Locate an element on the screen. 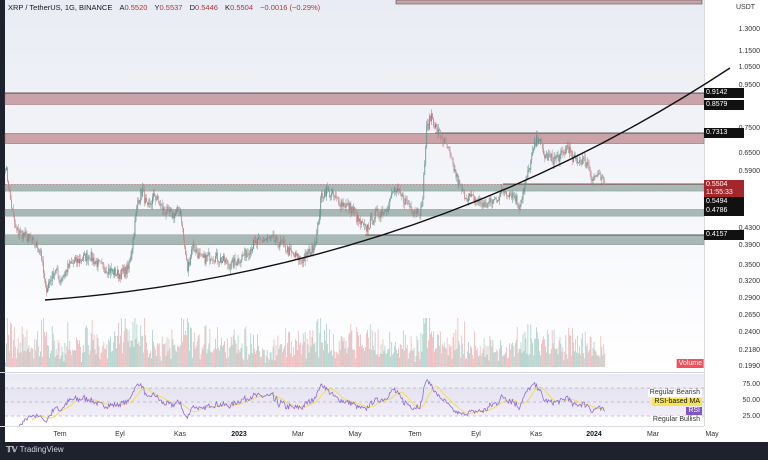 This screenshot has width=768, height=460. legend-rsi-ma: RSI-based MA is located at coordinates (677, 402).